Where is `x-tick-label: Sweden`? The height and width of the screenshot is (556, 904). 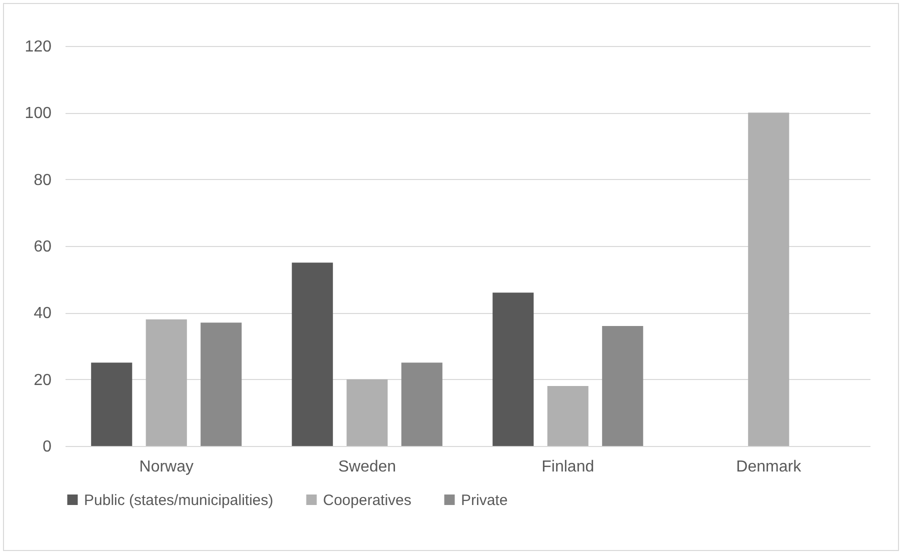 x-tick-label: Sweden is located at coordinates (367, 467).